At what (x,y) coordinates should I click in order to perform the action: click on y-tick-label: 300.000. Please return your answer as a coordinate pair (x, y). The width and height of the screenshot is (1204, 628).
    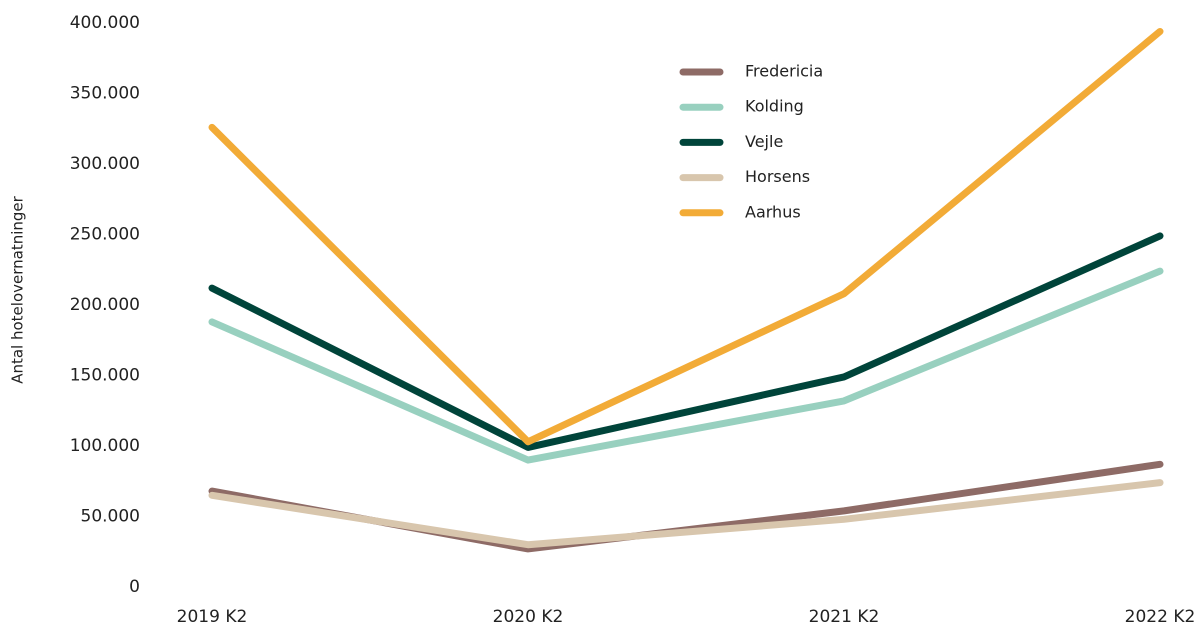
    Looking at the image, I should click on (105, 164).